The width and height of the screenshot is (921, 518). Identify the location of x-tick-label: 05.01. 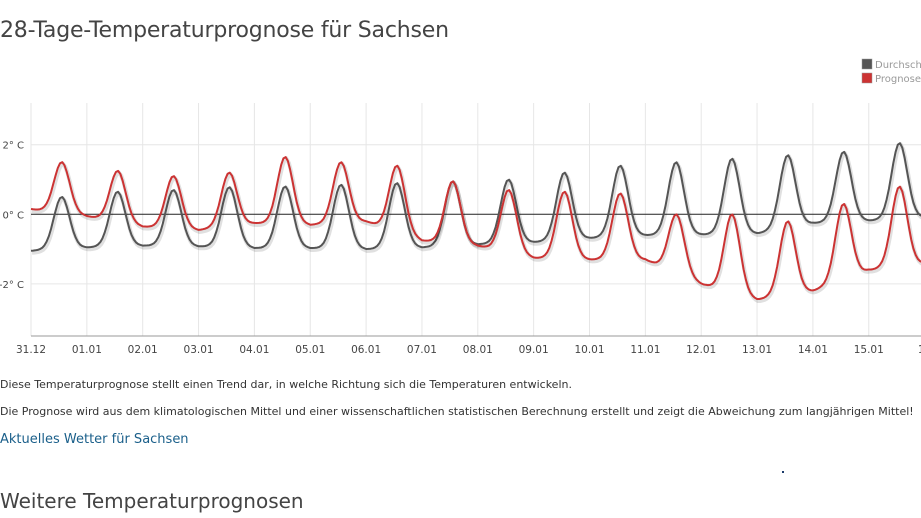
(310, 350).